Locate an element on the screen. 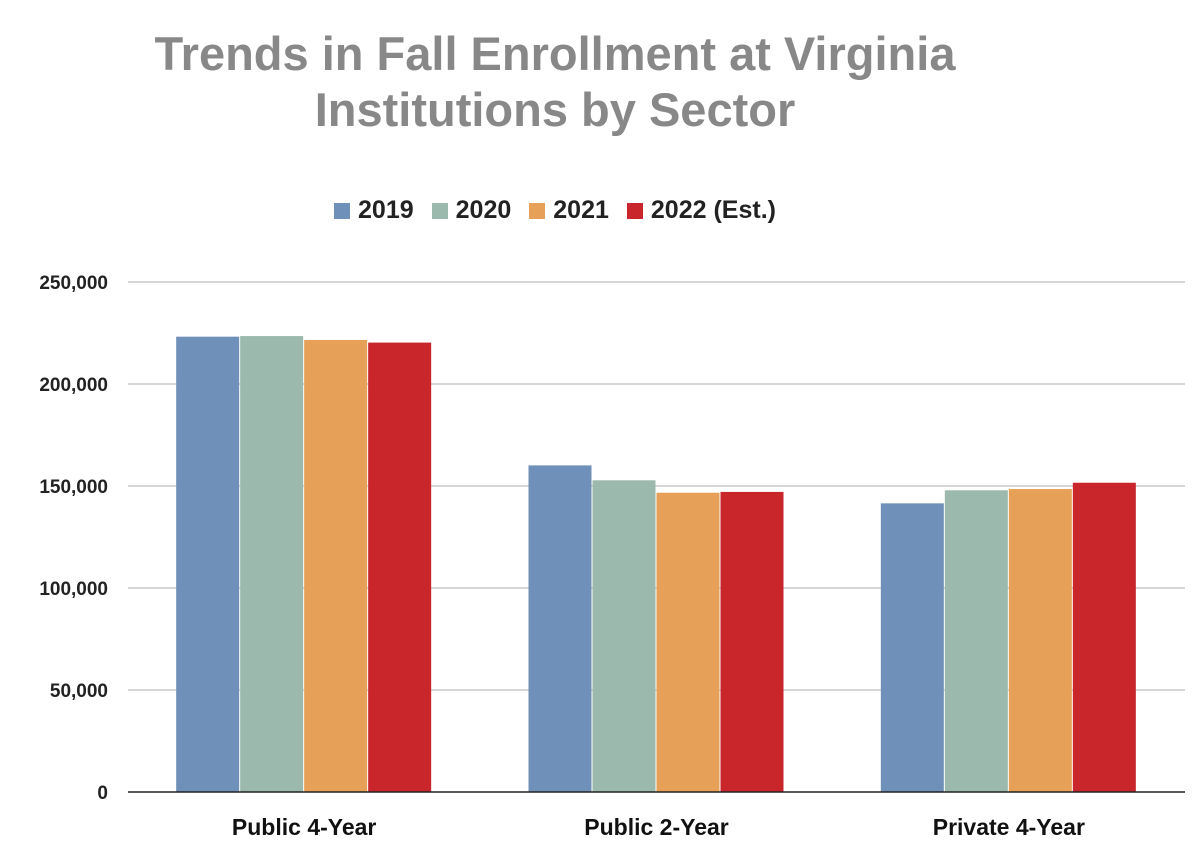 Image resolution: width=1200 pixels, height=856 pixels. y-tick-label: 50,000 is located at coordinates (79, 691).